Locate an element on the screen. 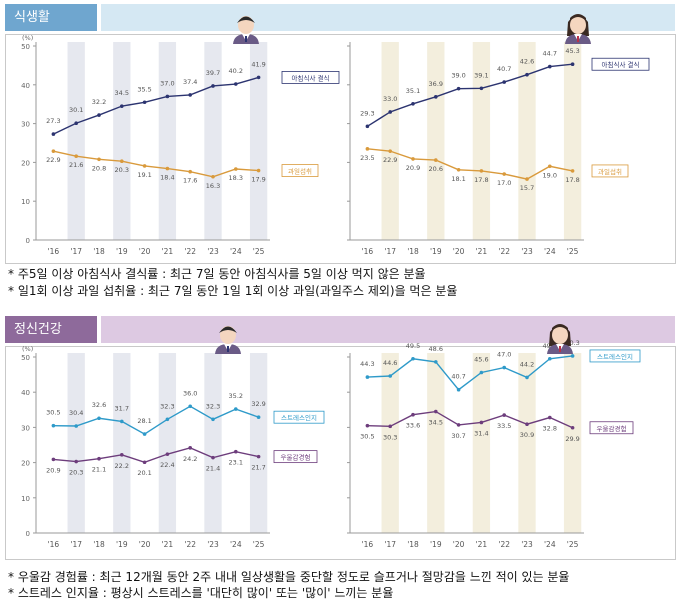  y-tick-label: 50 is located at coordinates (25, 47).